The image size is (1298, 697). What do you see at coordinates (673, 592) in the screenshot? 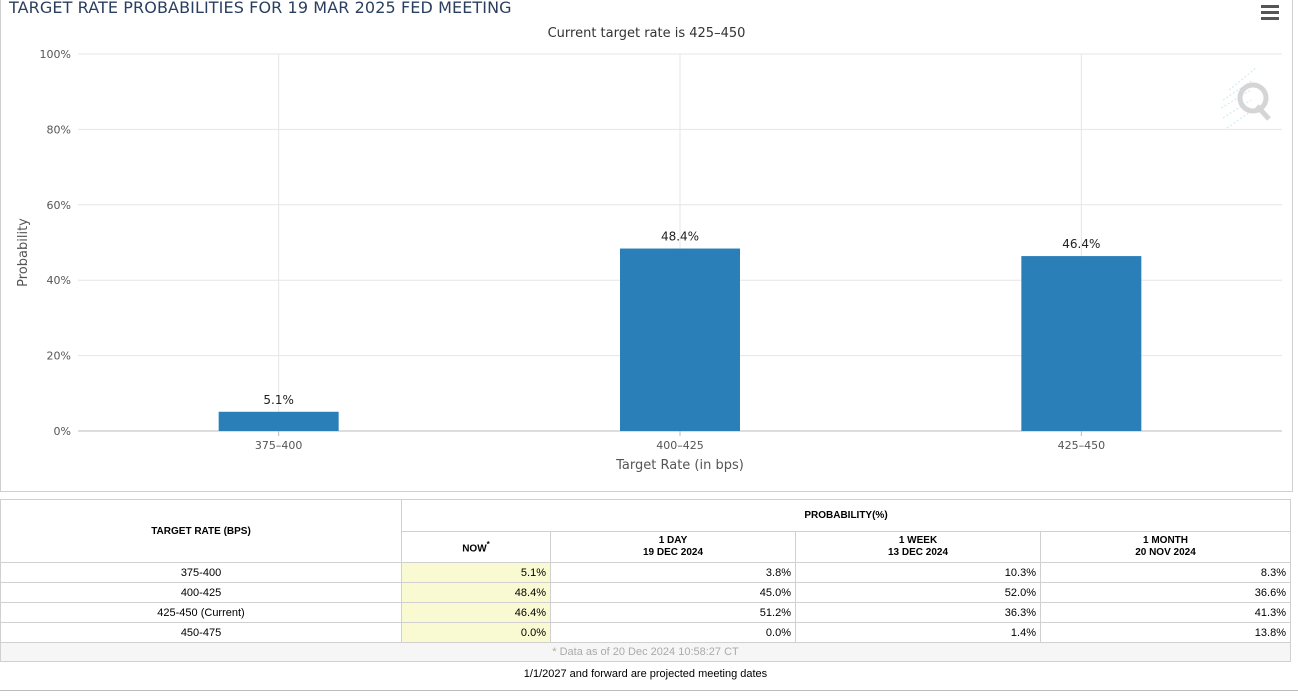
I see `value-cell: 45.0%` at bounding box center [673, 592].